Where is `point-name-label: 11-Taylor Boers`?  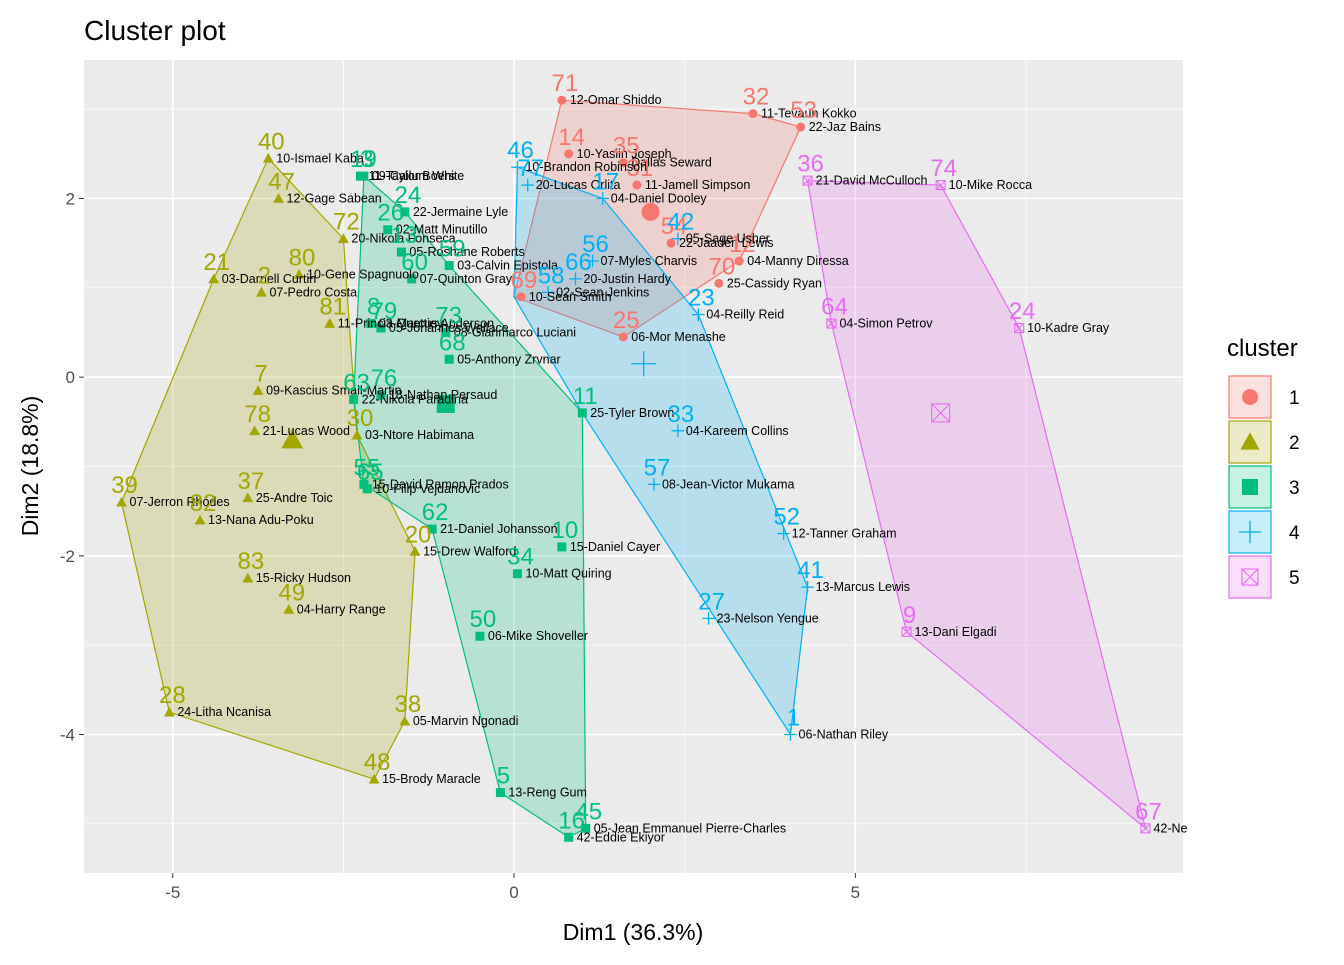
point-name-label: 11-Taylor Boers is located at coordinates (411, 176).